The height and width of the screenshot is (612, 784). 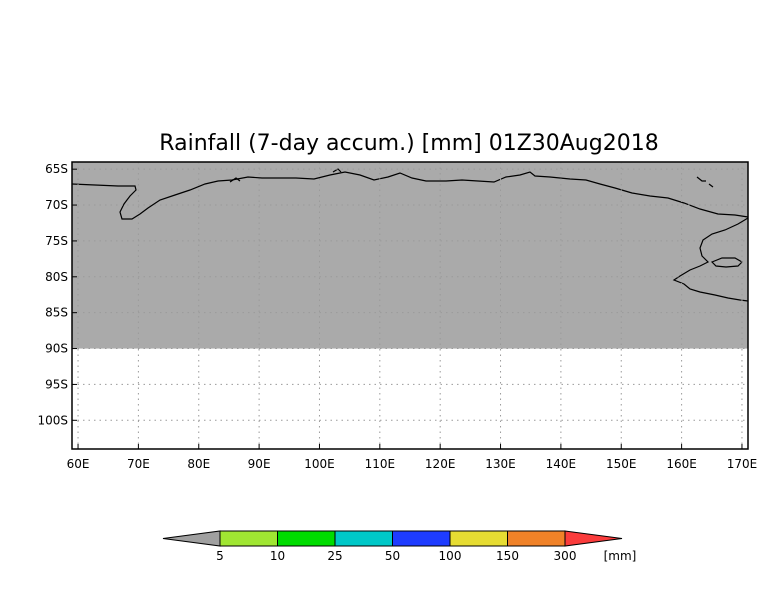 What do you see at coordinates (440, 464) in the screenshot?
I see `x-tick-label: 120E` at bounding box center [440, 464].